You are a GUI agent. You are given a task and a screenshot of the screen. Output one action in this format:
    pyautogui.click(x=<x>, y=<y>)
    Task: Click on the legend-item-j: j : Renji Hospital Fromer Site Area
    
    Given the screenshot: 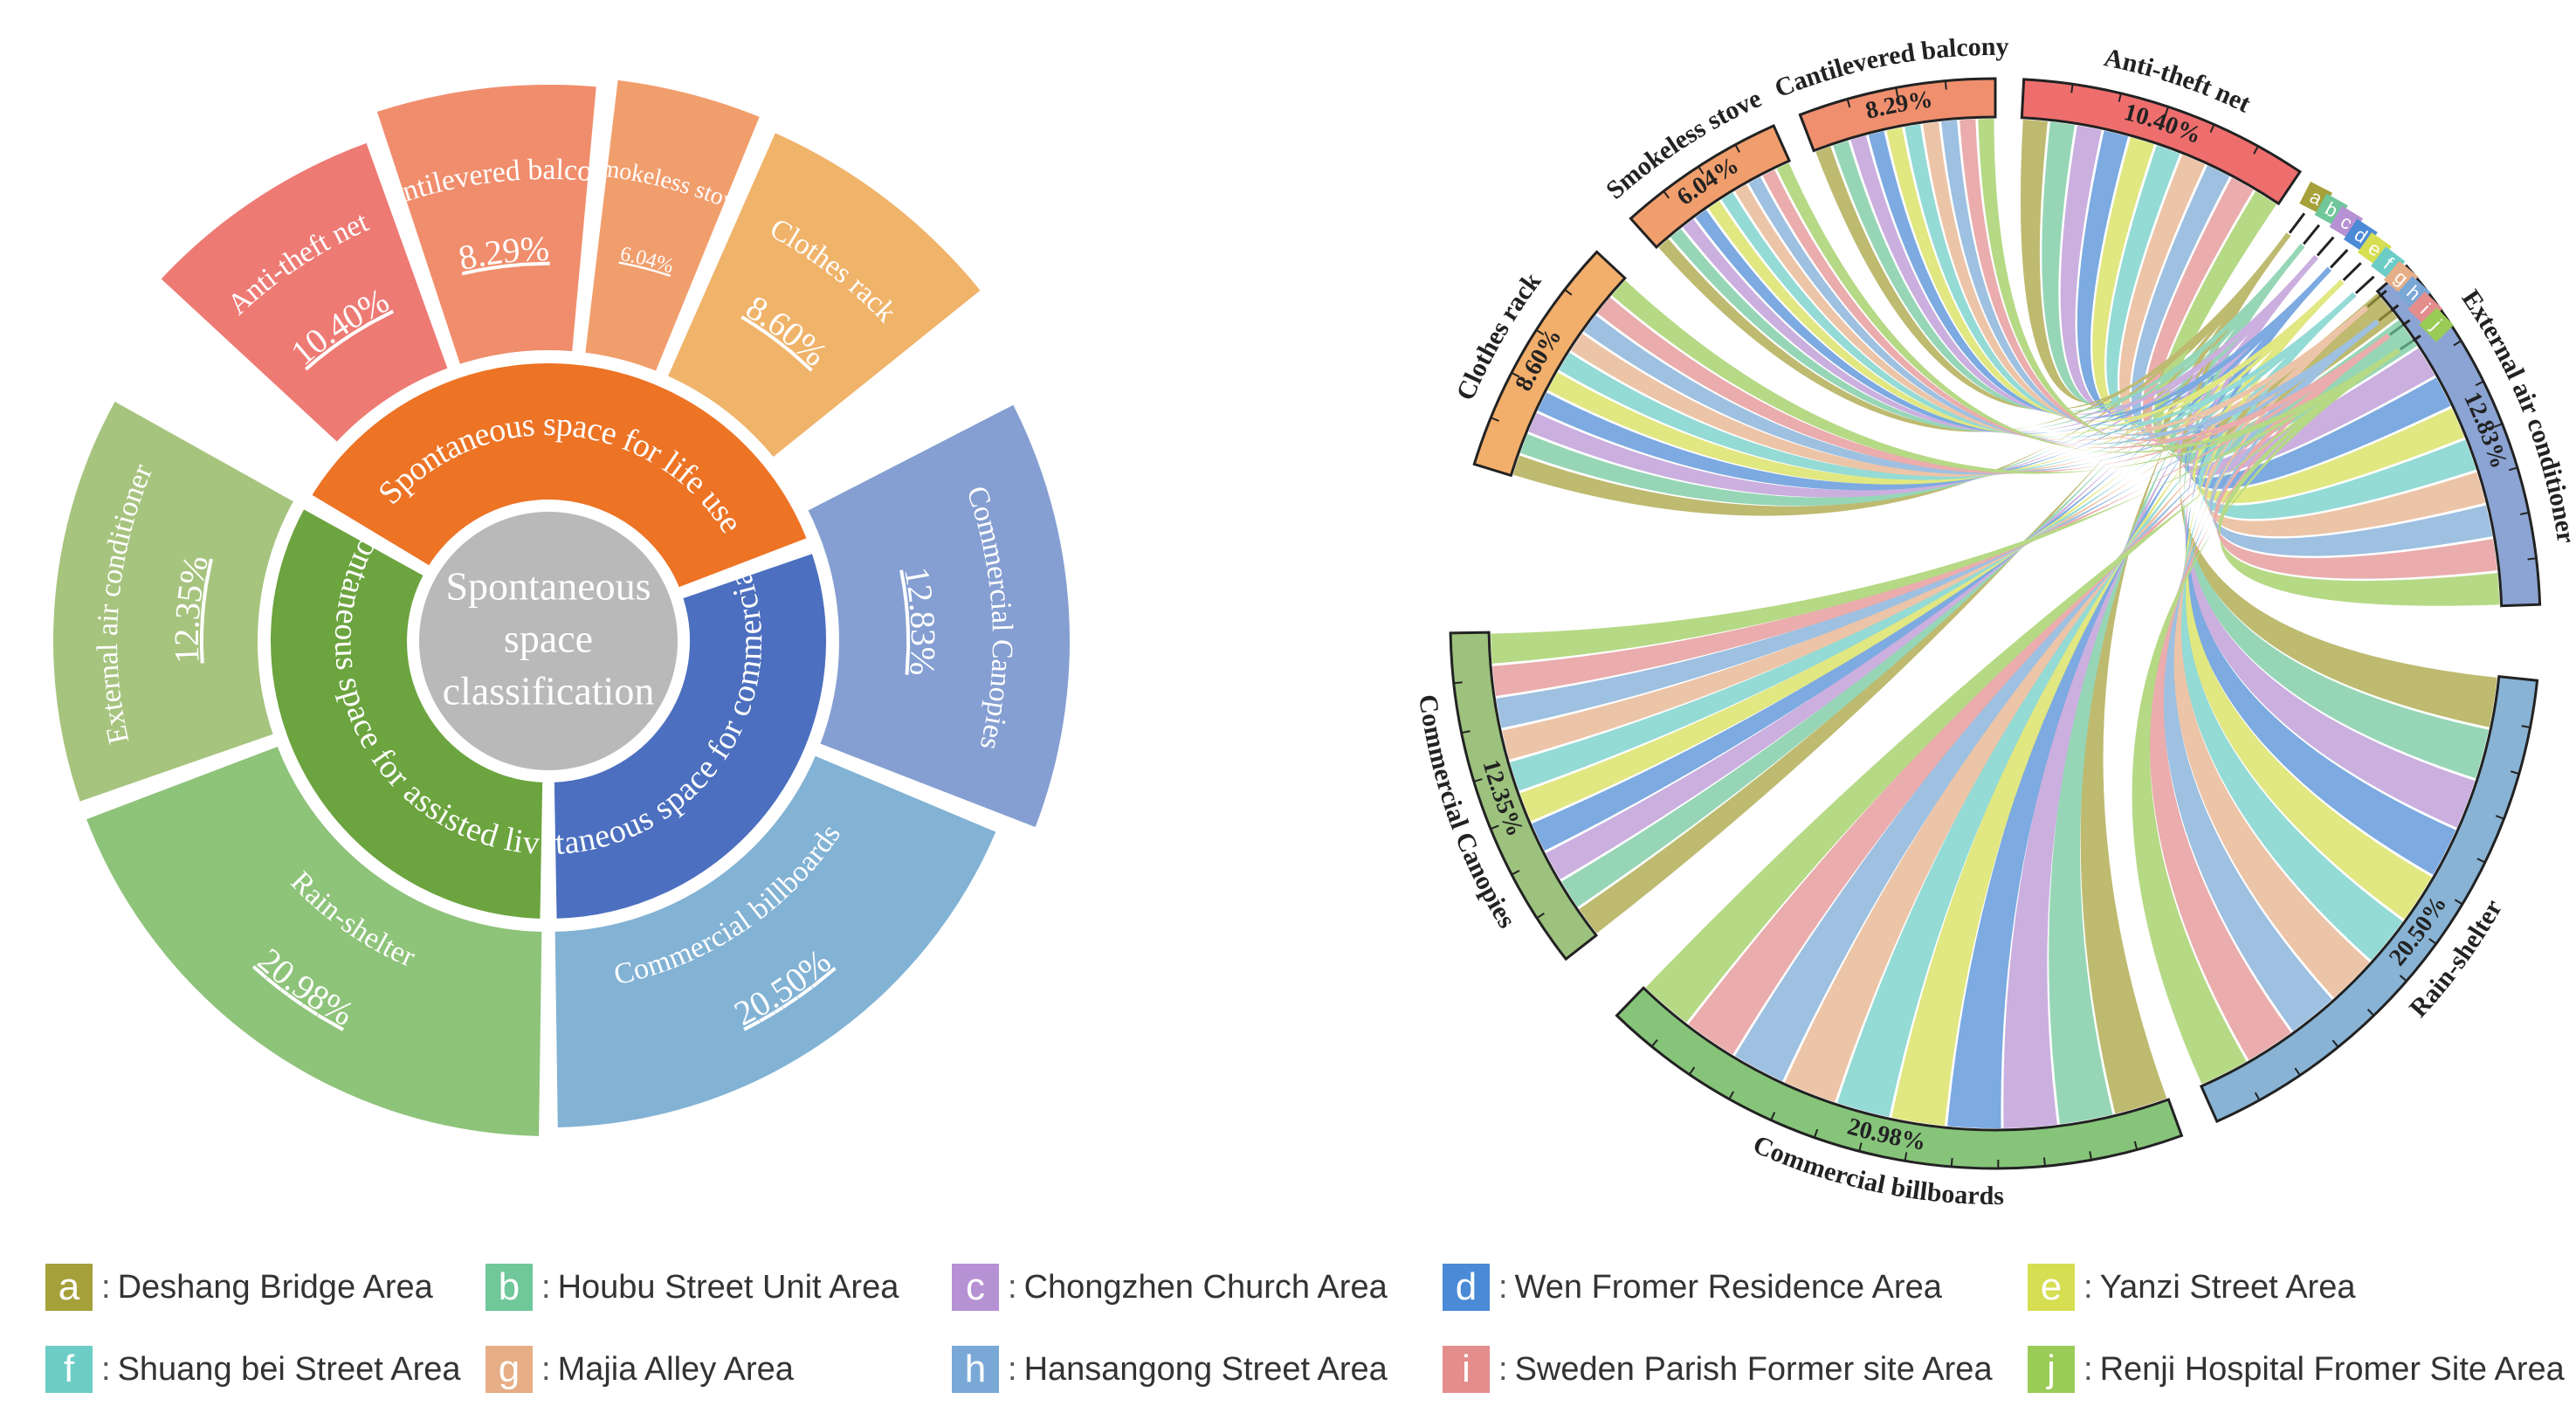 What is the action you would take?
    pyautogui.click(x=2296, y=1369)
    